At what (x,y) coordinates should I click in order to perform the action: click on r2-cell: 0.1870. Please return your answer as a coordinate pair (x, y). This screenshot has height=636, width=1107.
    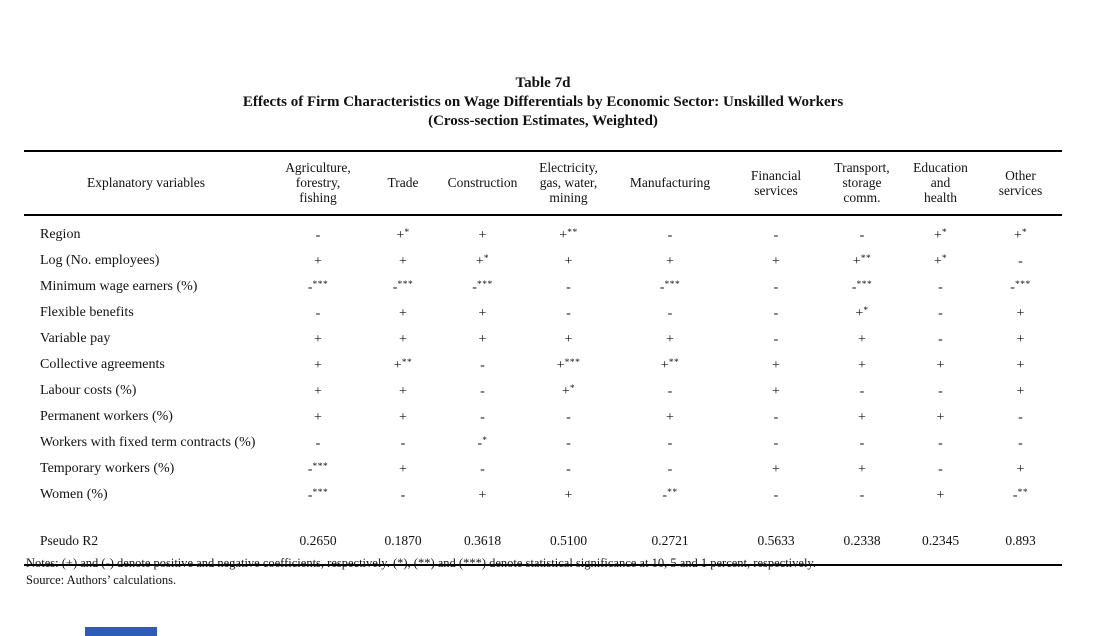
    Looking at the image, I should click on (403, 540).